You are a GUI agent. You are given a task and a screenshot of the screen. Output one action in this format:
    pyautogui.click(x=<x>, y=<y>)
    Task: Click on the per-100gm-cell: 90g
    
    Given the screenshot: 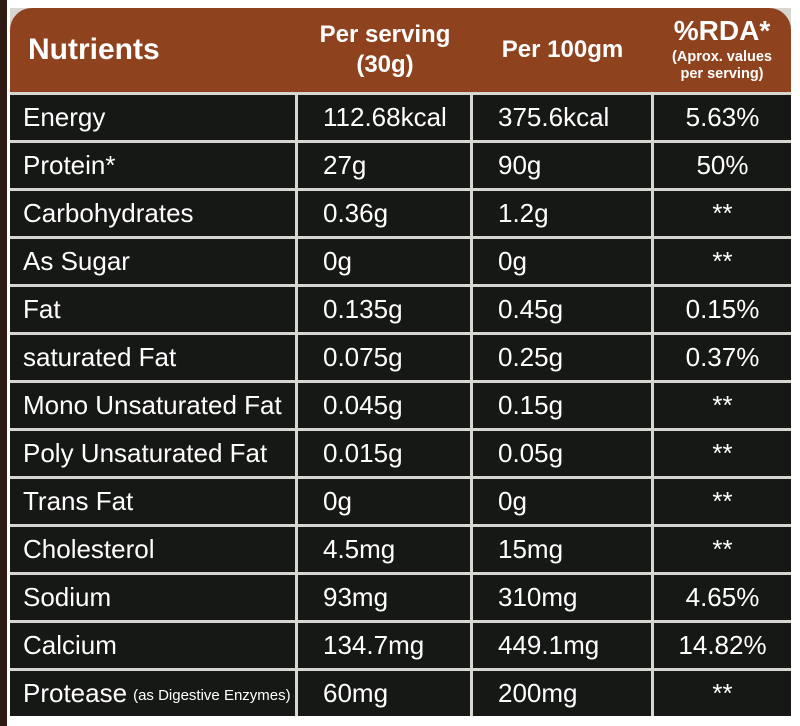 What is the action you would take?
    pyautogui.click(x=562, y=165)
    